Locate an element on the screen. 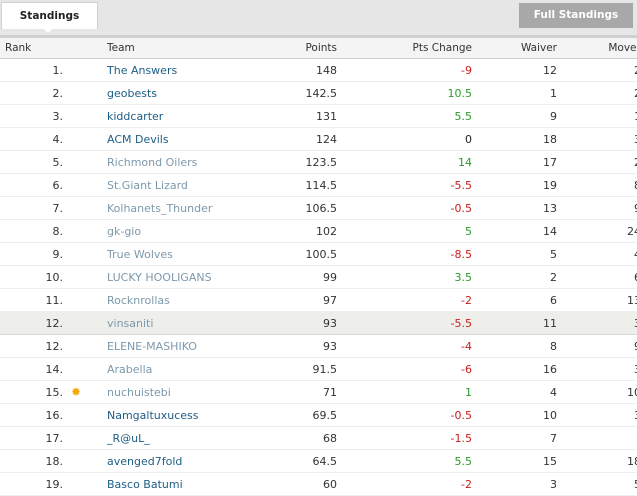 This screenshot has height=496, width=637. rank-cell: 4. is located at coordinates (31, 139).